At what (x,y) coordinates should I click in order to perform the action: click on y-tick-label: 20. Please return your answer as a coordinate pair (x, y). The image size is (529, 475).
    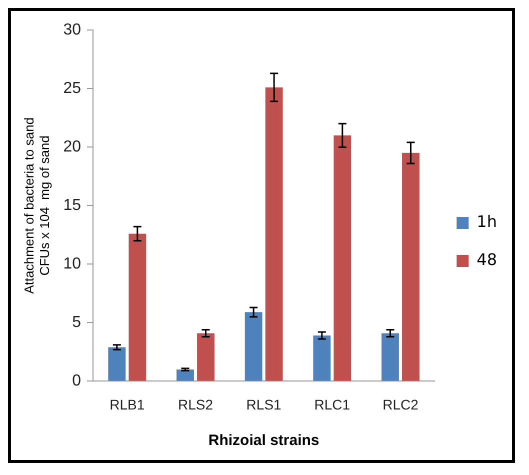
    Looking at the image, I should click on (72, 147).